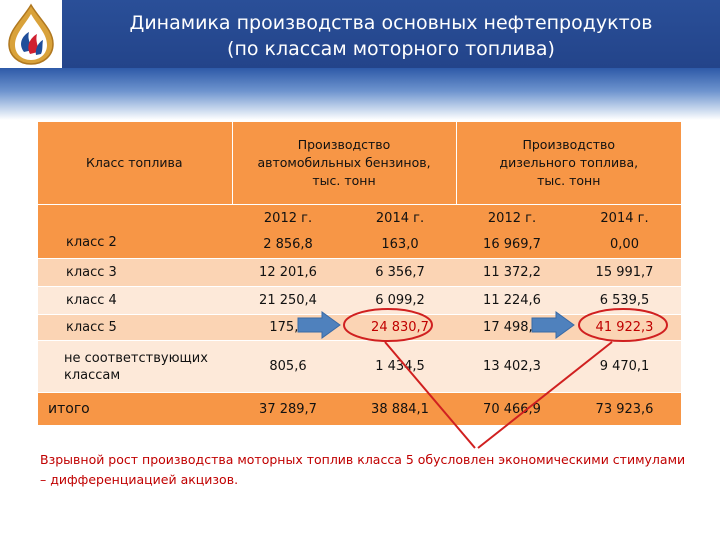  I want to click on value-cell: 24 830,7, so click(400, 327).